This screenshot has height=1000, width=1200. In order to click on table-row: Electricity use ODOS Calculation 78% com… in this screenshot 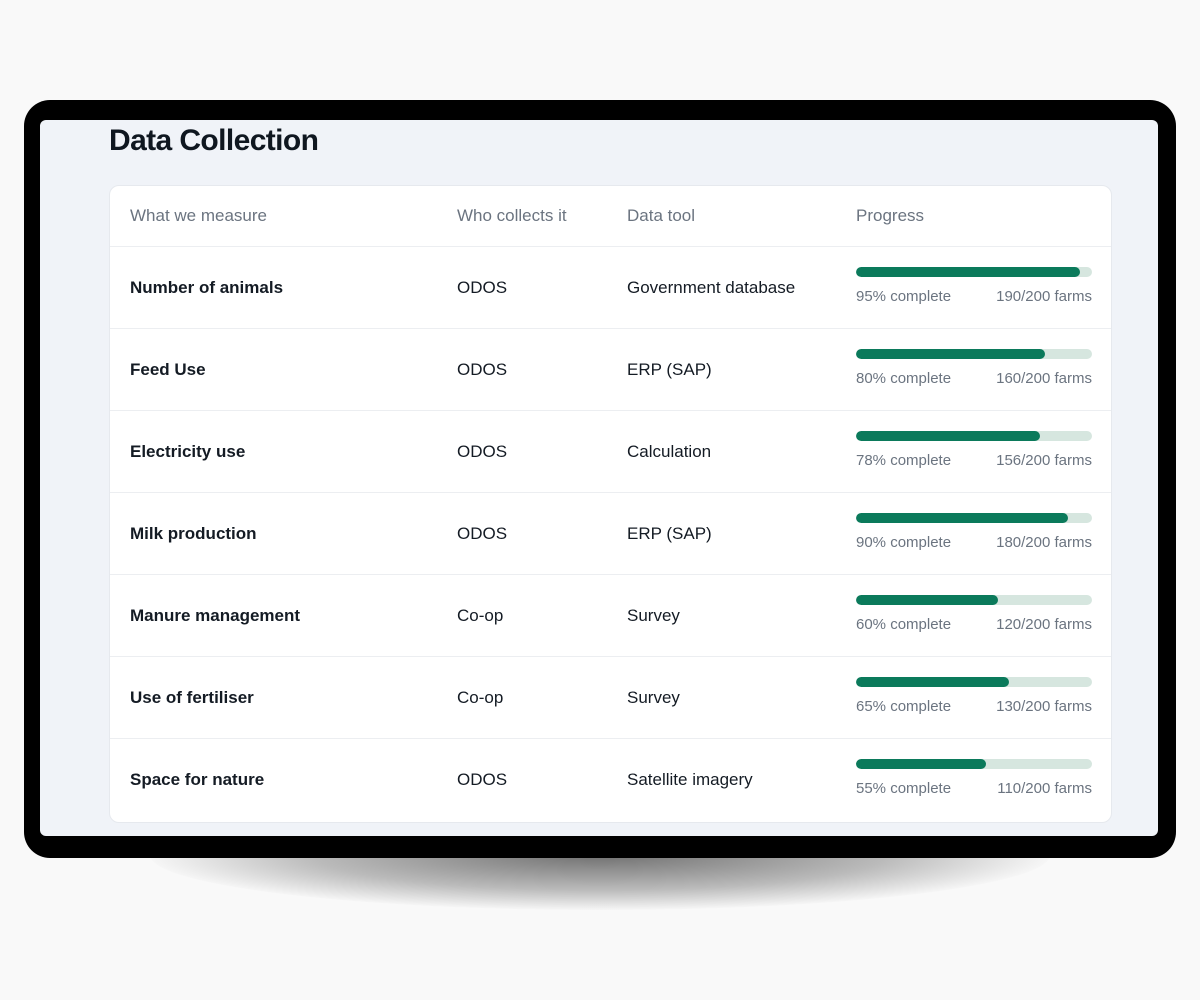, I will do `click(610, 452)`.